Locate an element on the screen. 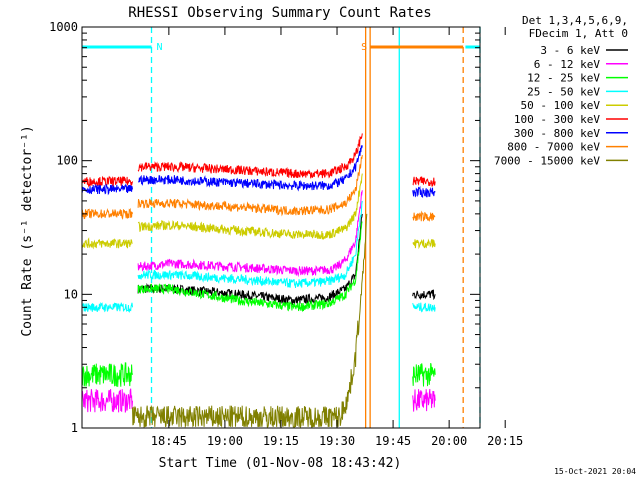 This screenshot has width=640, height=480. y-tick-label-1: 10 is located at coordinates (71, 294).